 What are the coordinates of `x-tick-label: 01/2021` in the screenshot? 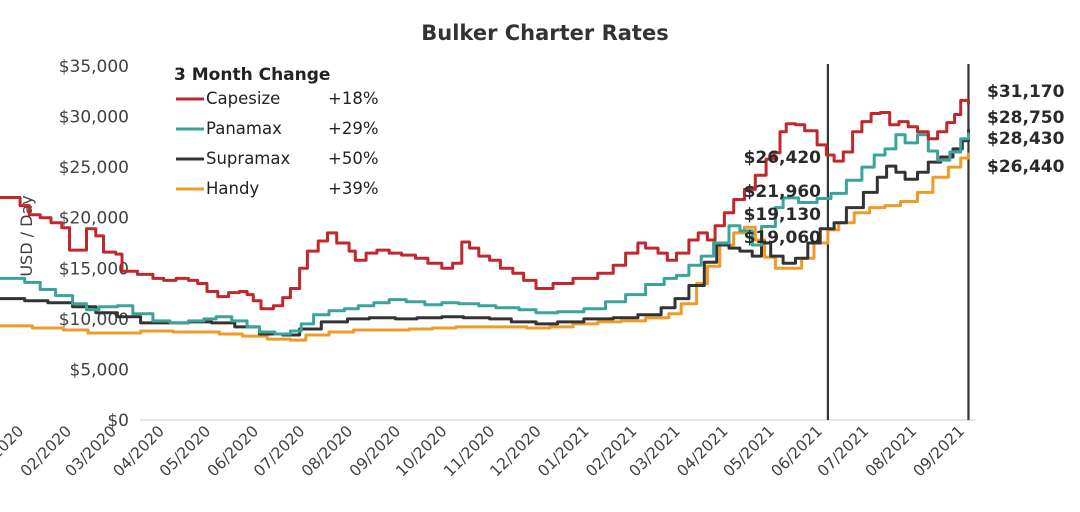 It's located at (563, 451).